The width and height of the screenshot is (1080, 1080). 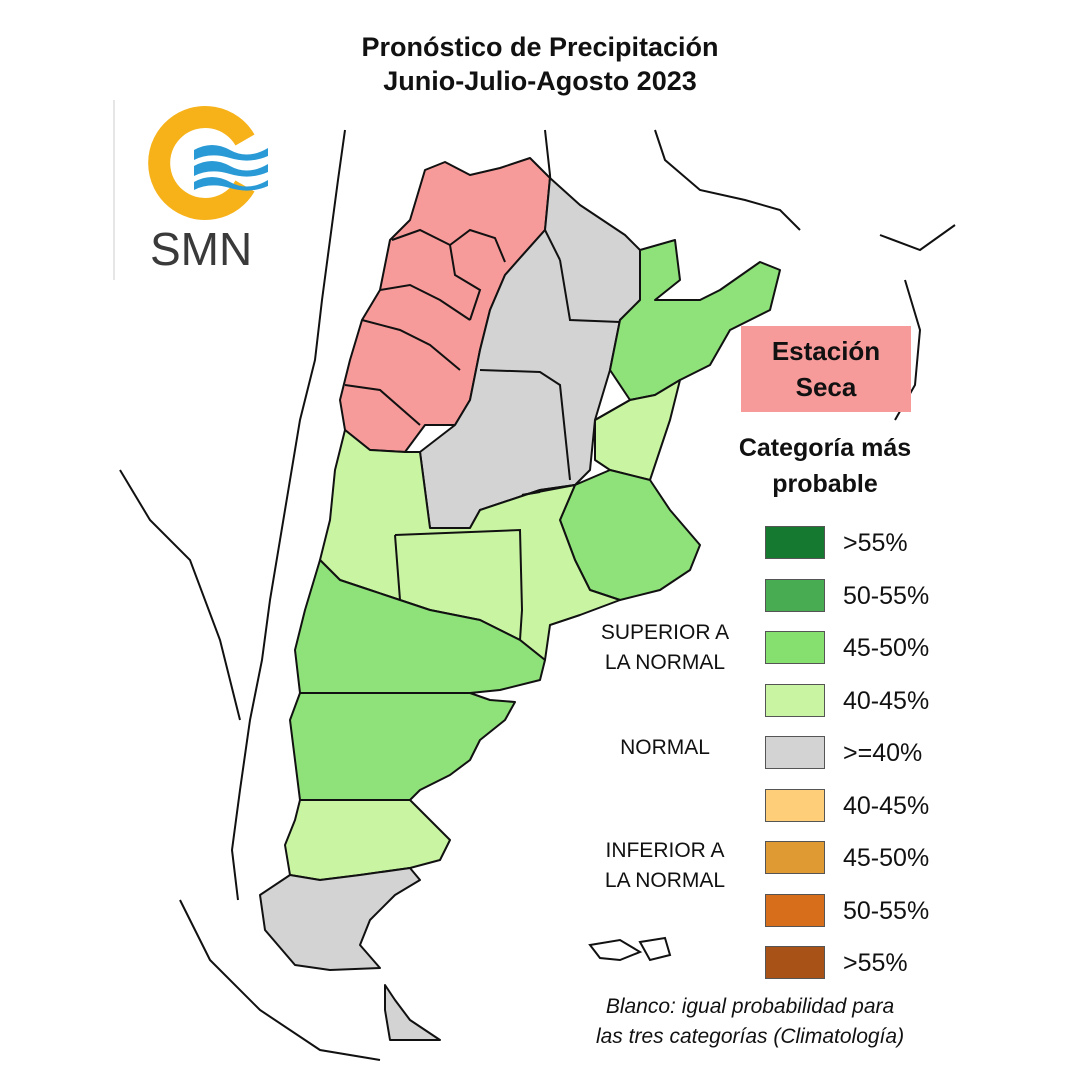 I want to click on legend-group-above-line1: SUPERIOR A, so click(x=665, y=632).